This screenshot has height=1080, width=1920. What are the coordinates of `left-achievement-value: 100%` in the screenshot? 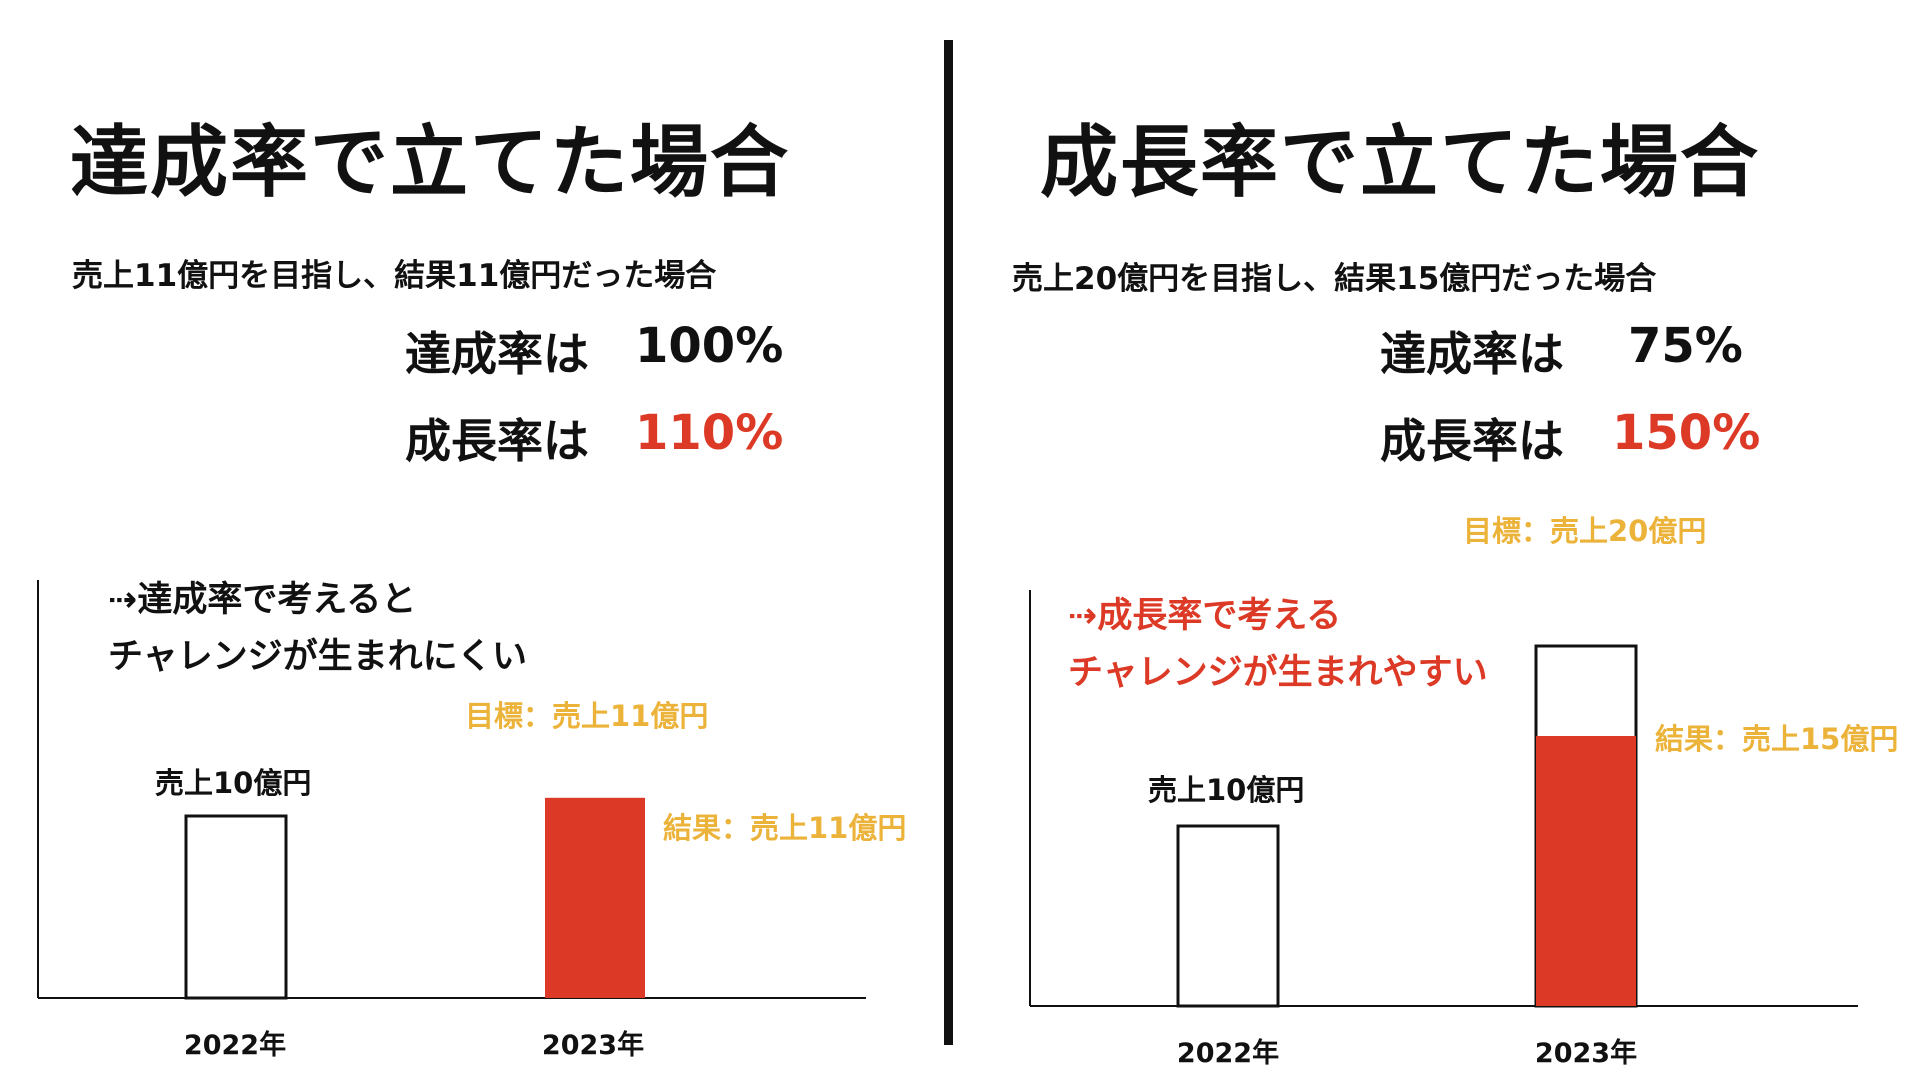 It's located at (709, 346).